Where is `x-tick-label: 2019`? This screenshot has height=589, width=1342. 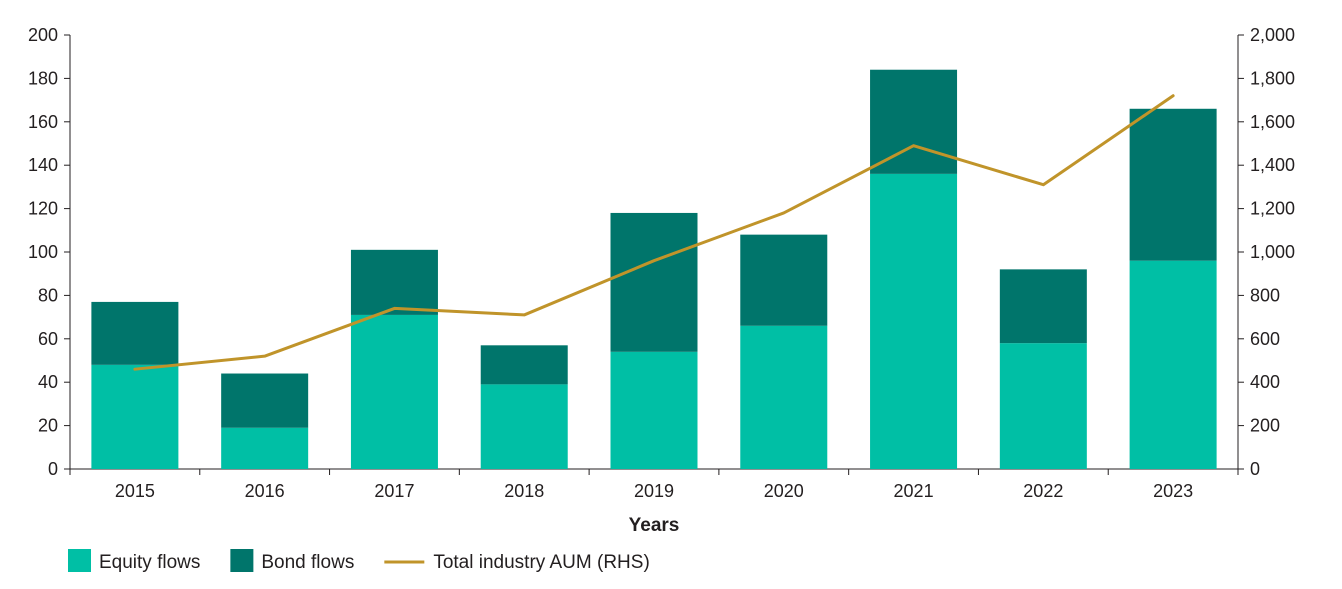 x-tick-label: 2019 is located at coordinates (654, 491).